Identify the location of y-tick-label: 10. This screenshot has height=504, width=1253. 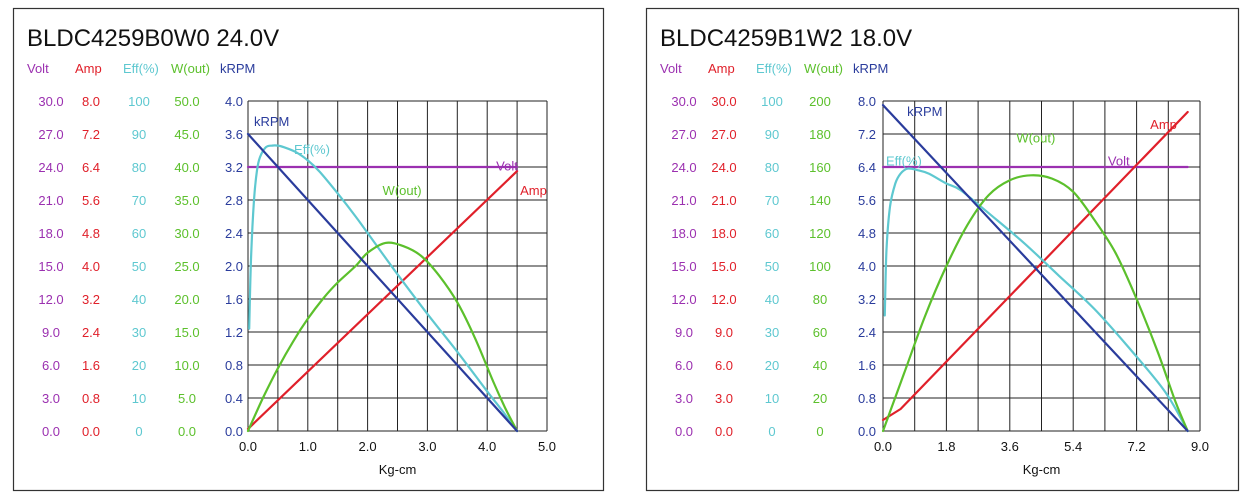
(772, 398).